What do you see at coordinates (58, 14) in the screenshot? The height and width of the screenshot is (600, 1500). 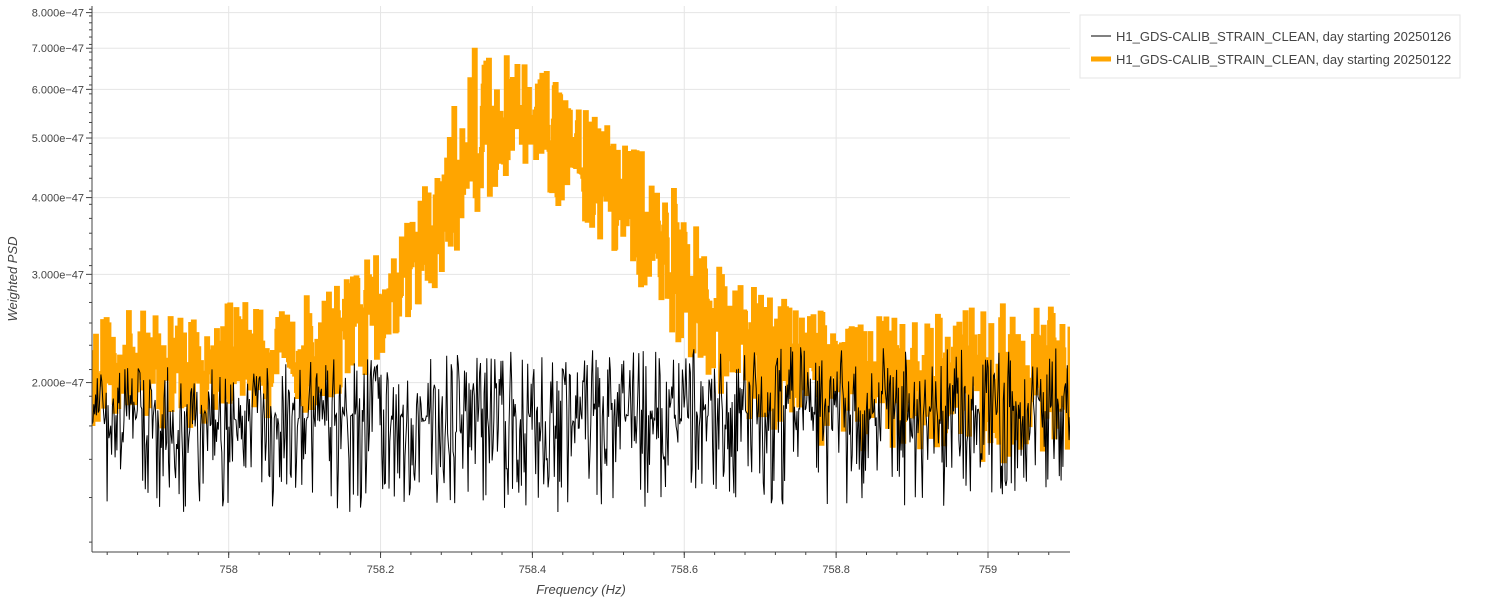 I see `y-tick-label: 8.000e−47` at bounding box center [58, 14].